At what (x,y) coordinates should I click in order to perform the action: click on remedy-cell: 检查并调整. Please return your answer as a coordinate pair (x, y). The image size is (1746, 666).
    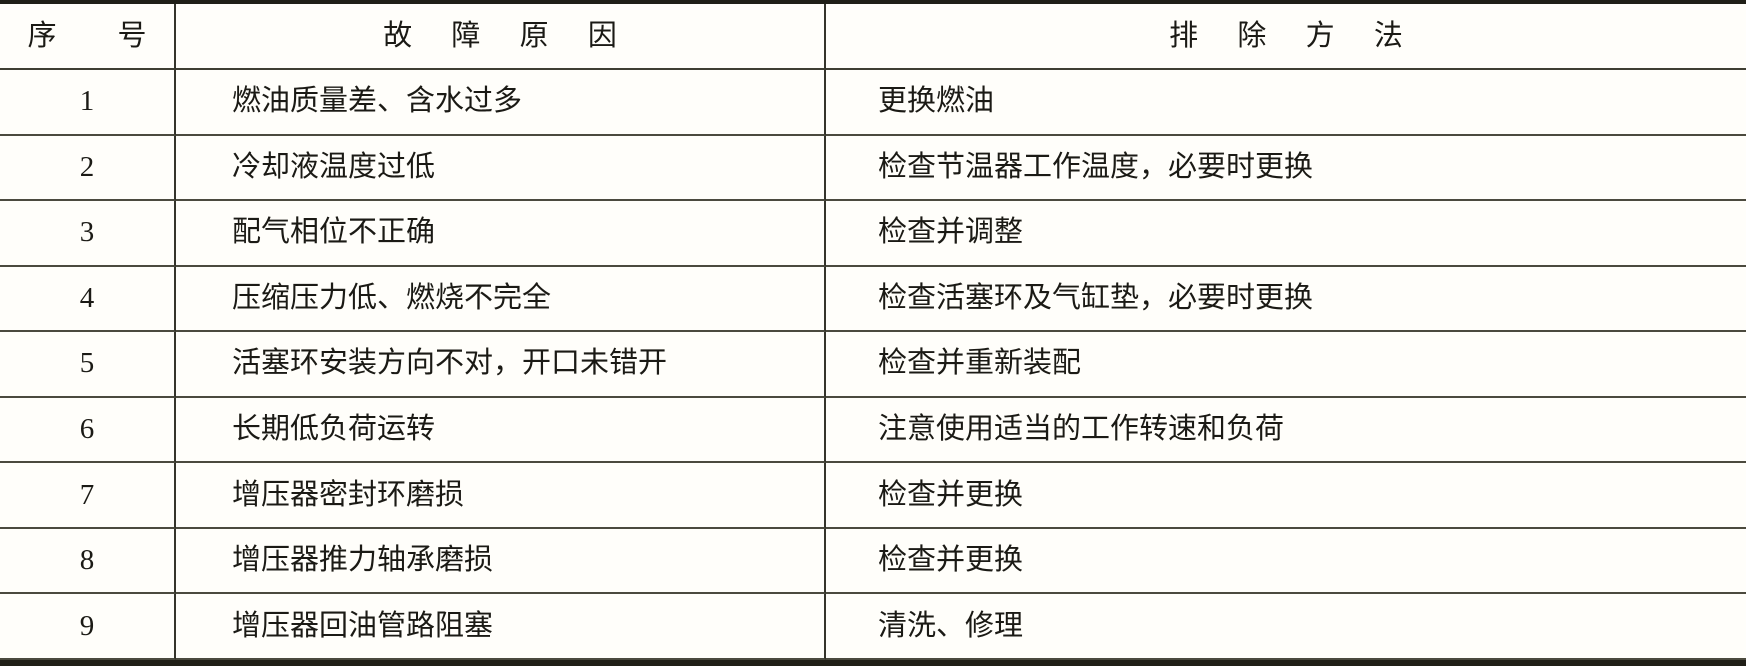
    Looking at the image, I should click on (1286, 234).